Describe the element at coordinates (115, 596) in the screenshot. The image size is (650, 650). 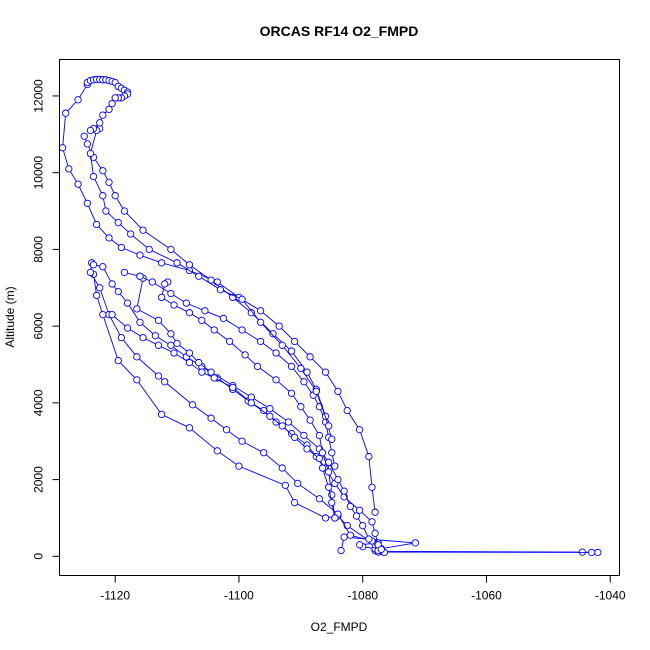
I see `x-tick-label: -1120` at that location.